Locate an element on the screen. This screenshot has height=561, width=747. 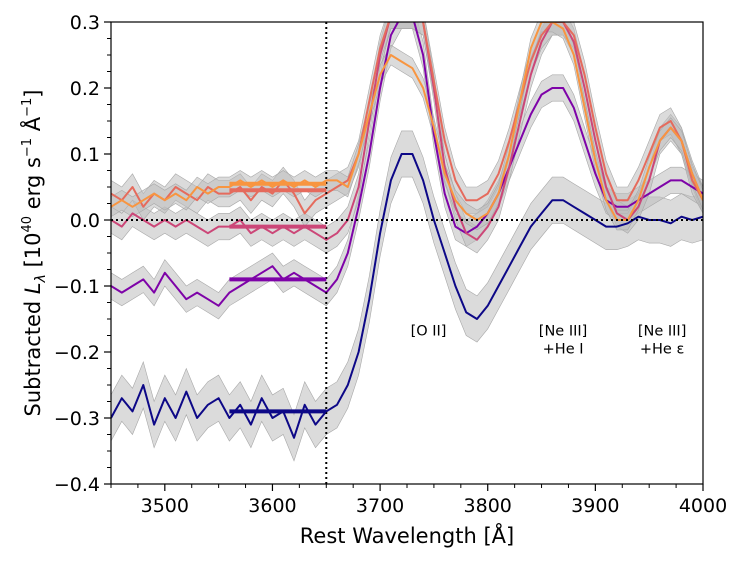
x-tick-label: 3800 is located at coordinates (488, 506).